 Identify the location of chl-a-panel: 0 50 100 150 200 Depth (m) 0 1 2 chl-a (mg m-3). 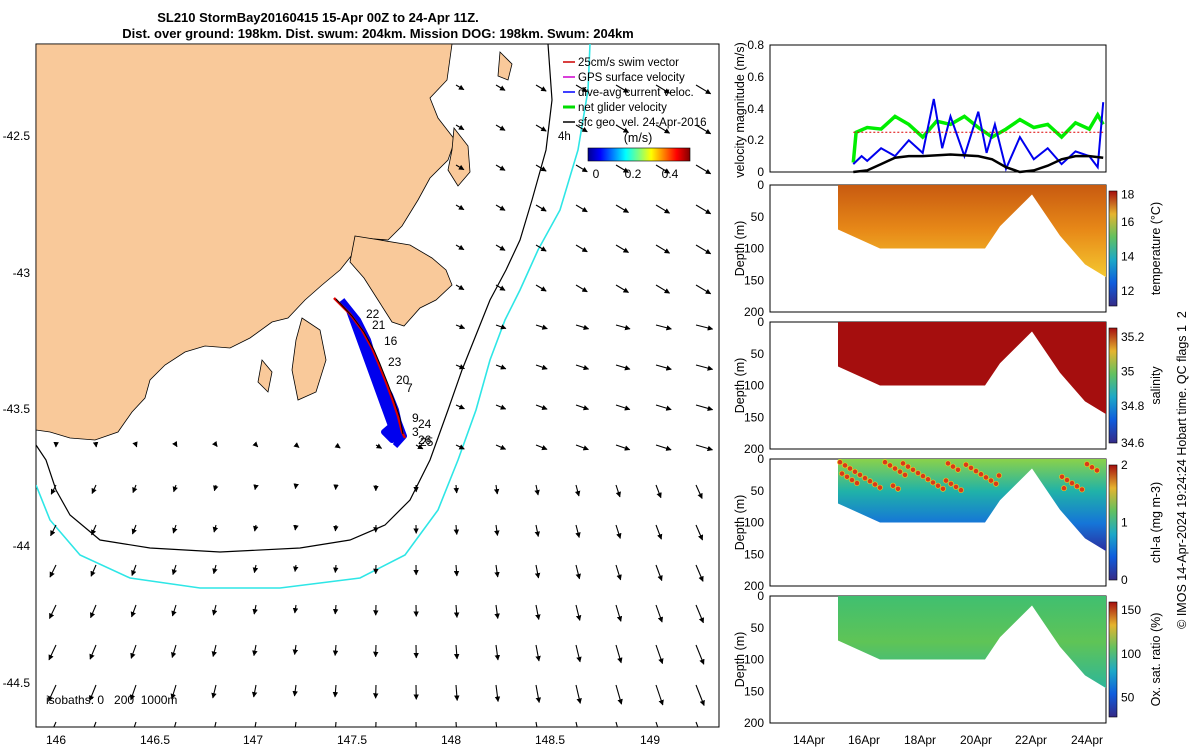
(948, 522).